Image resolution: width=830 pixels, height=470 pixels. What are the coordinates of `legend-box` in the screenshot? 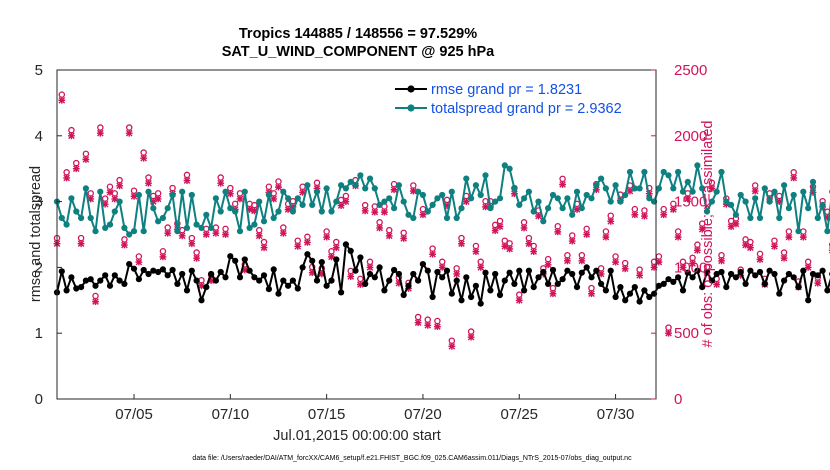 It's located at (524, 98).